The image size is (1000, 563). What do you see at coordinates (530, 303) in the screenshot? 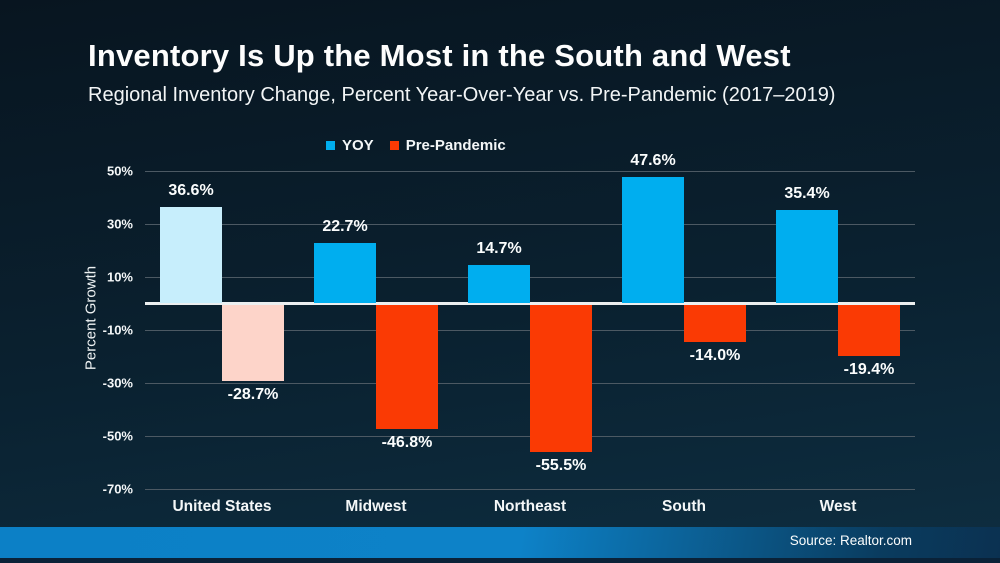
I see `zero-axis-line` at bounding box center [530, 303].